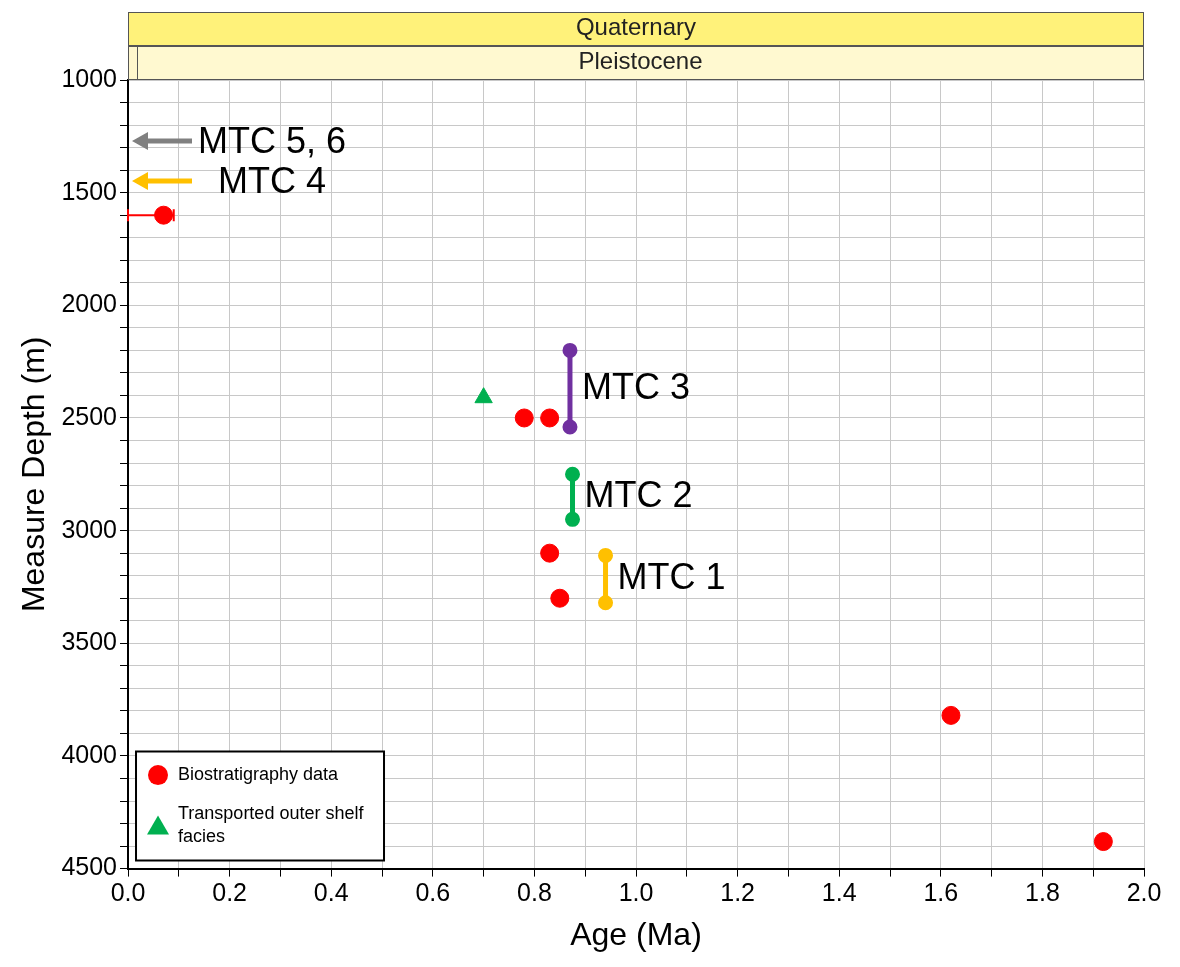 This screenshot has width=1180, height=967. What do you see at coordinates (636, 933) in the screenshot?
I see `x-axis-title: Age (Ma)` at bounding box center [636, 933].